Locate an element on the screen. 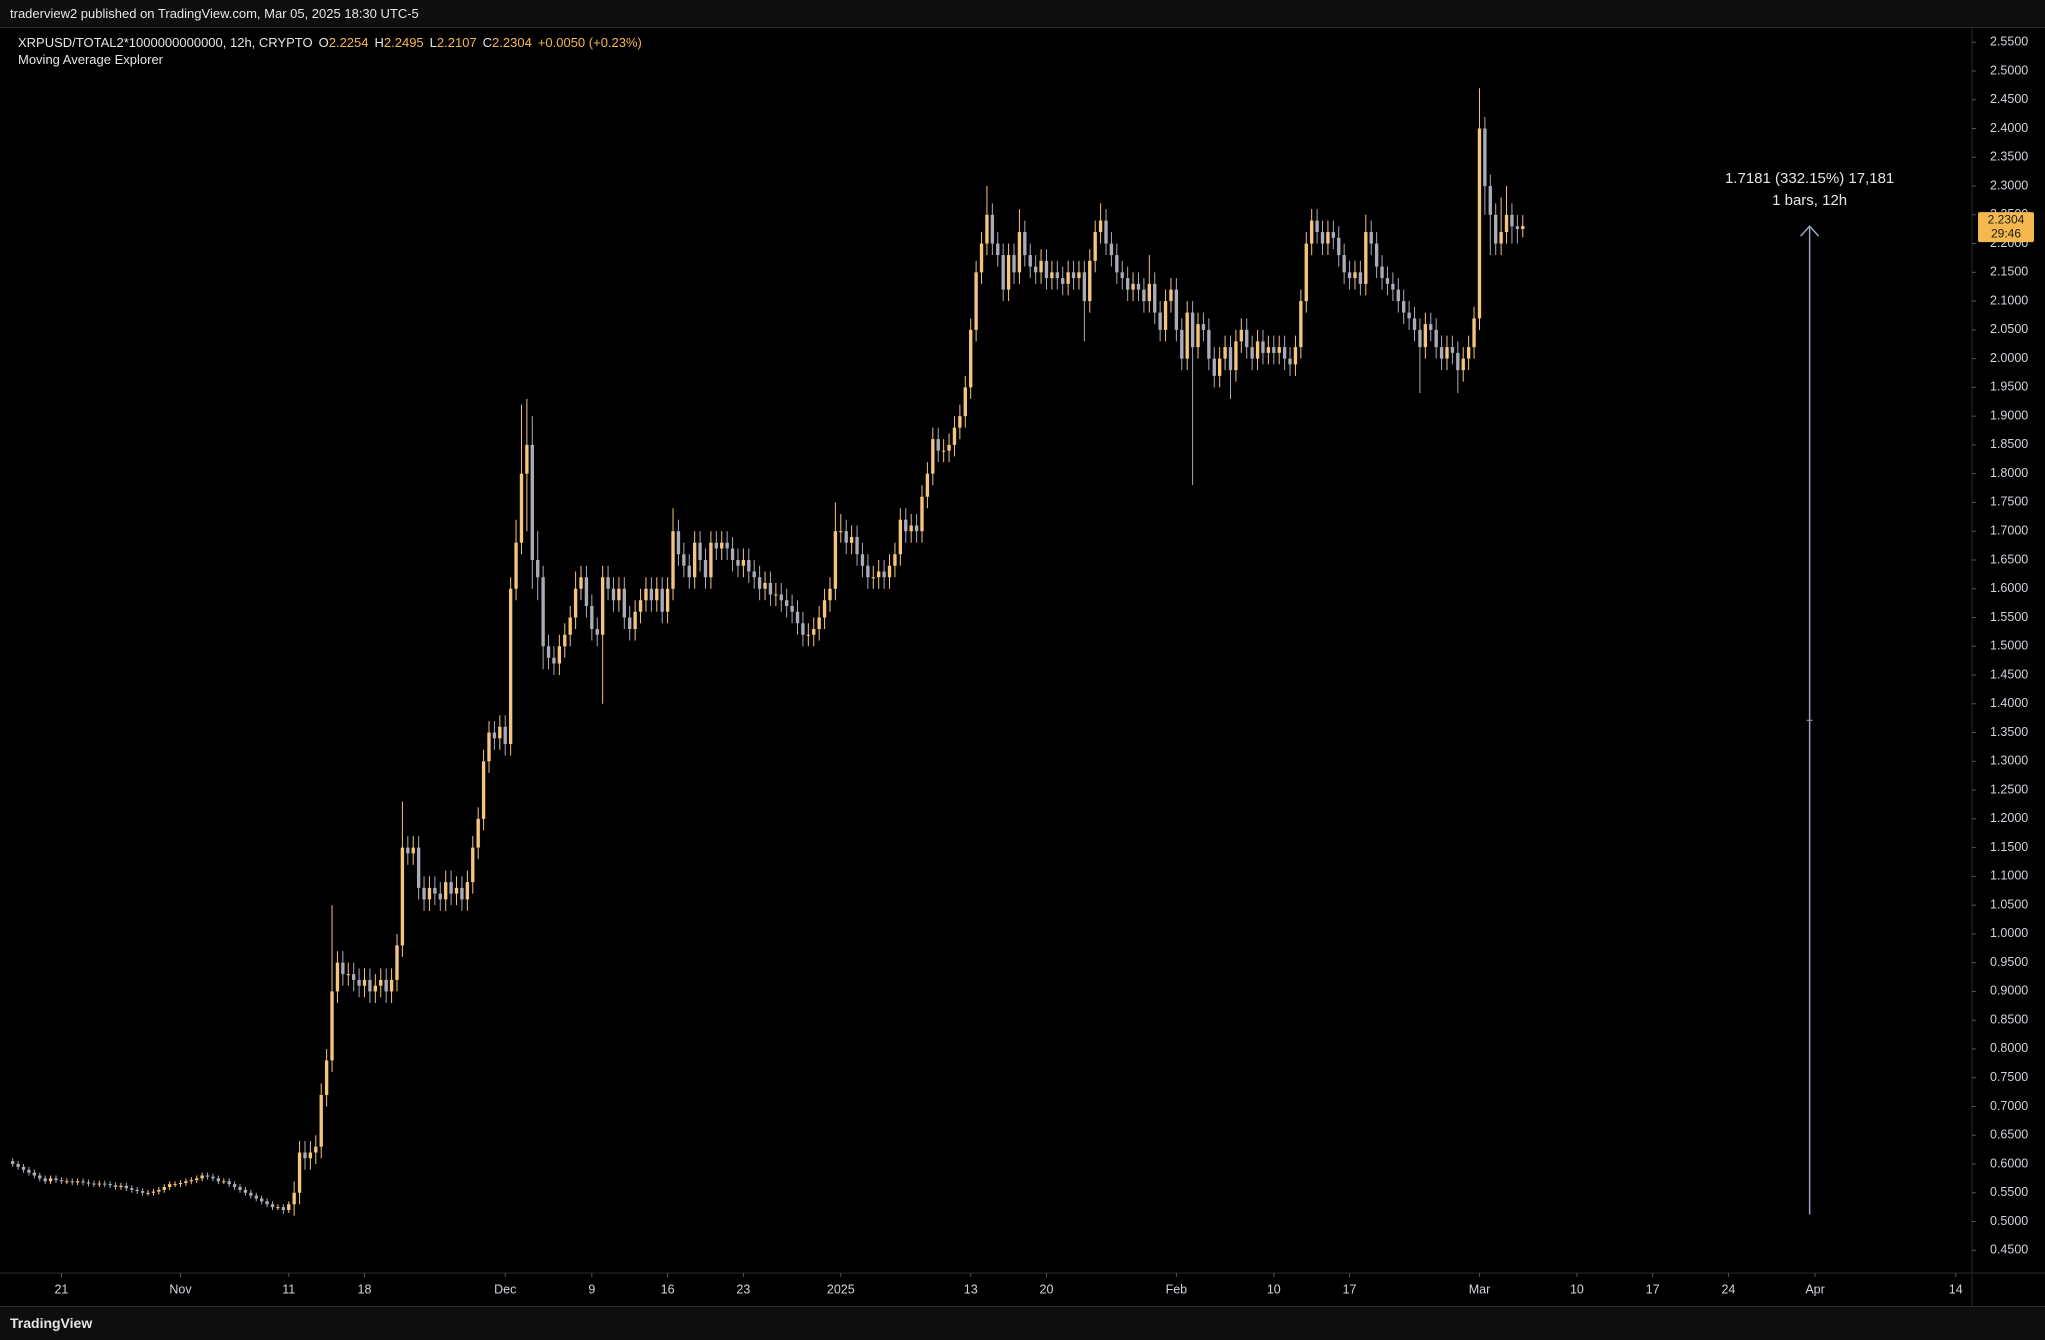 Image resolution: width=2045 pixels, height=1340 pixels. y-tick-label: 1.5500 is located at coordinates (2009, 617).